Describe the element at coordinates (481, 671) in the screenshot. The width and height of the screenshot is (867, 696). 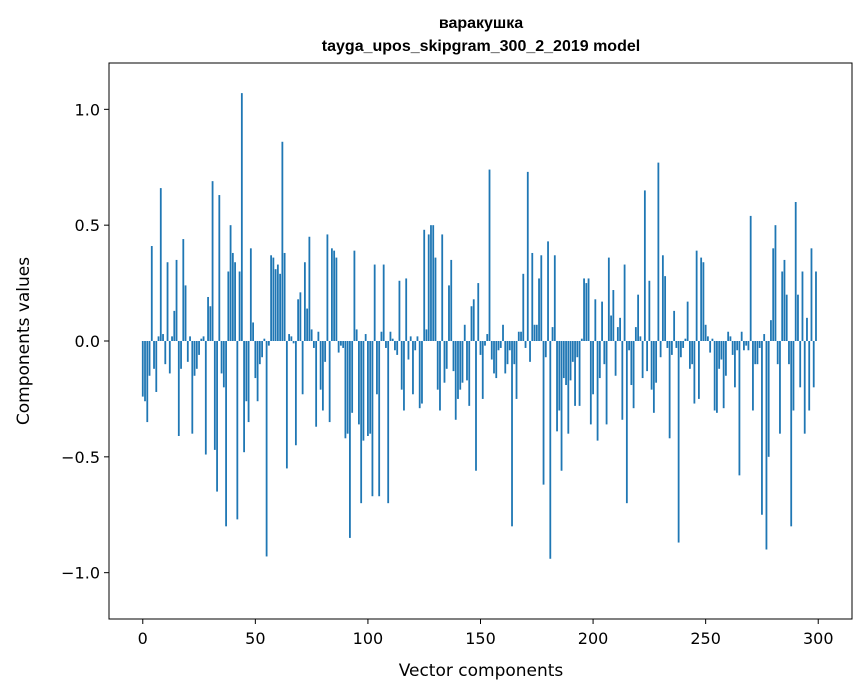
I see `x-axis-label: Vector components` at that location.